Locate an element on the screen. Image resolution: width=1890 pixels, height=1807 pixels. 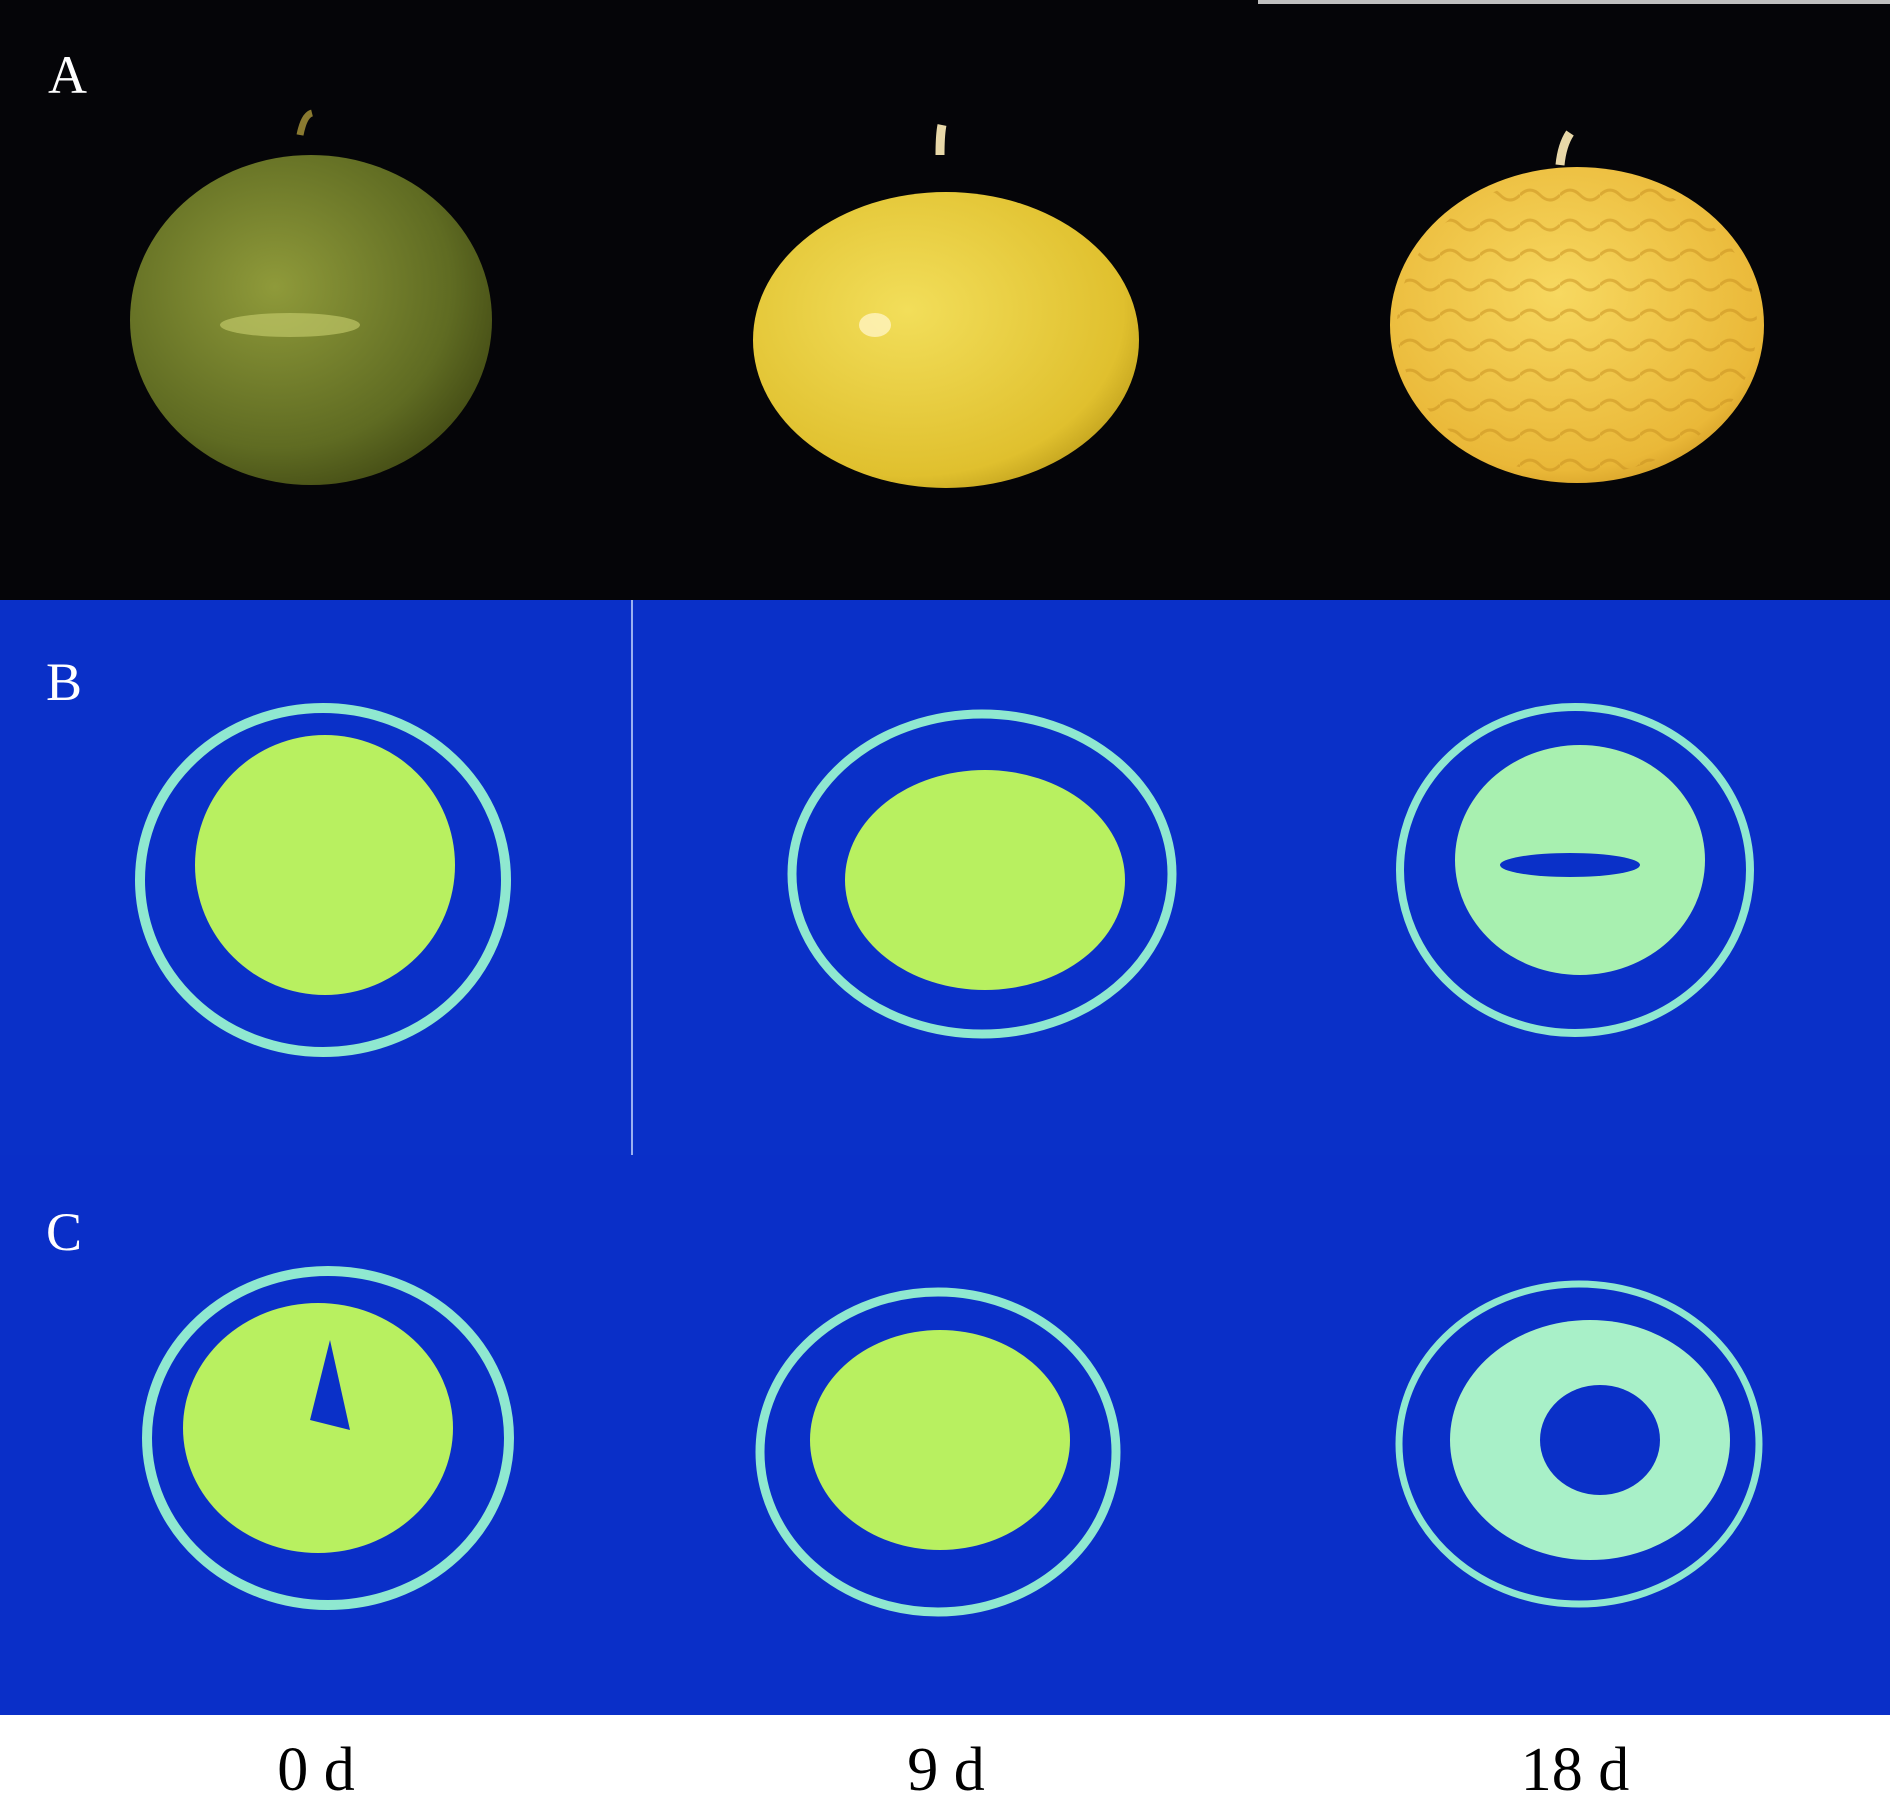
fruit-photo-9d is located at coordinates (946, 306).